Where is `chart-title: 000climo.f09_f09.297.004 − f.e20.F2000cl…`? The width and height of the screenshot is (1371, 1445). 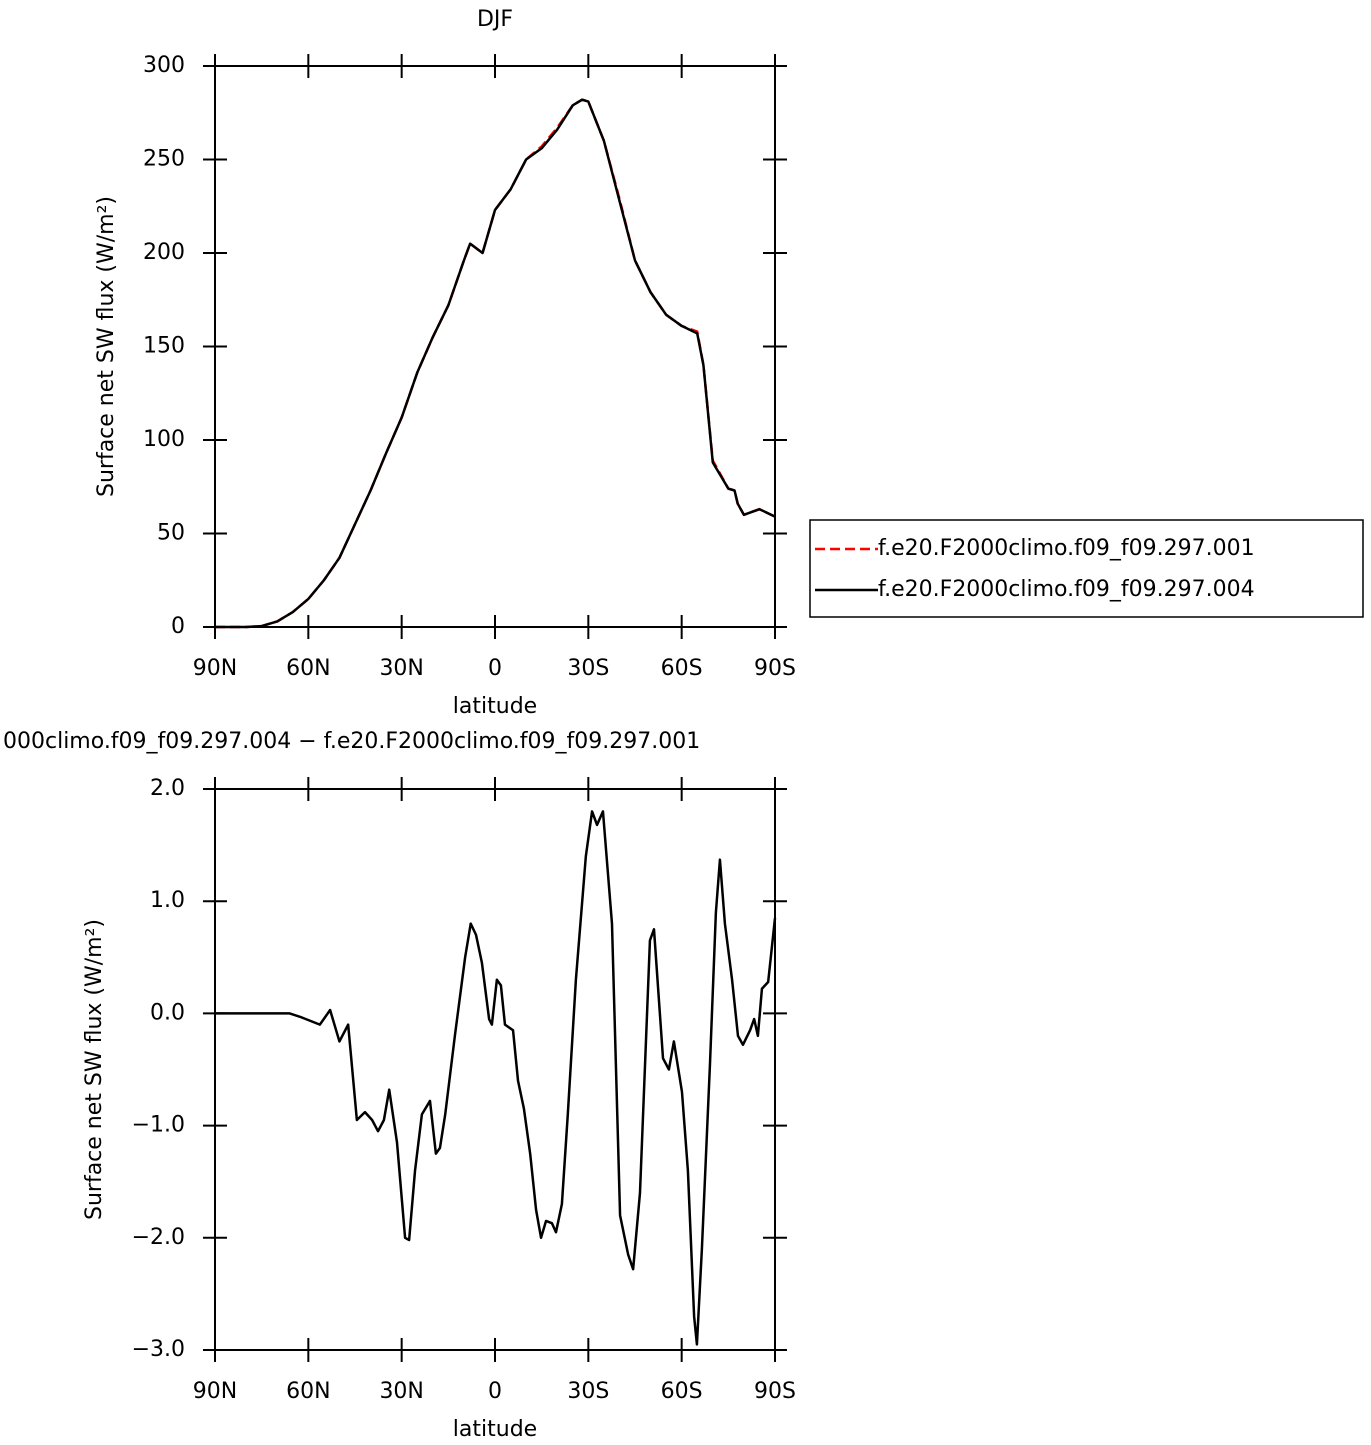
chart-title: 000climo.f09_f09.297.004 − f.e20.F2000cl… is located at coordinates (351, 741).